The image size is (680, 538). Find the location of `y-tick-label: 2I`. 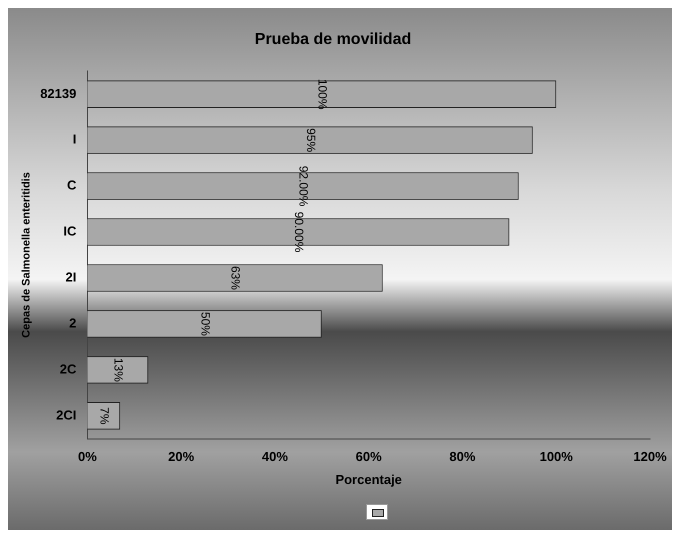

y-tick-label: 2I is located at coordinates (71, 277).